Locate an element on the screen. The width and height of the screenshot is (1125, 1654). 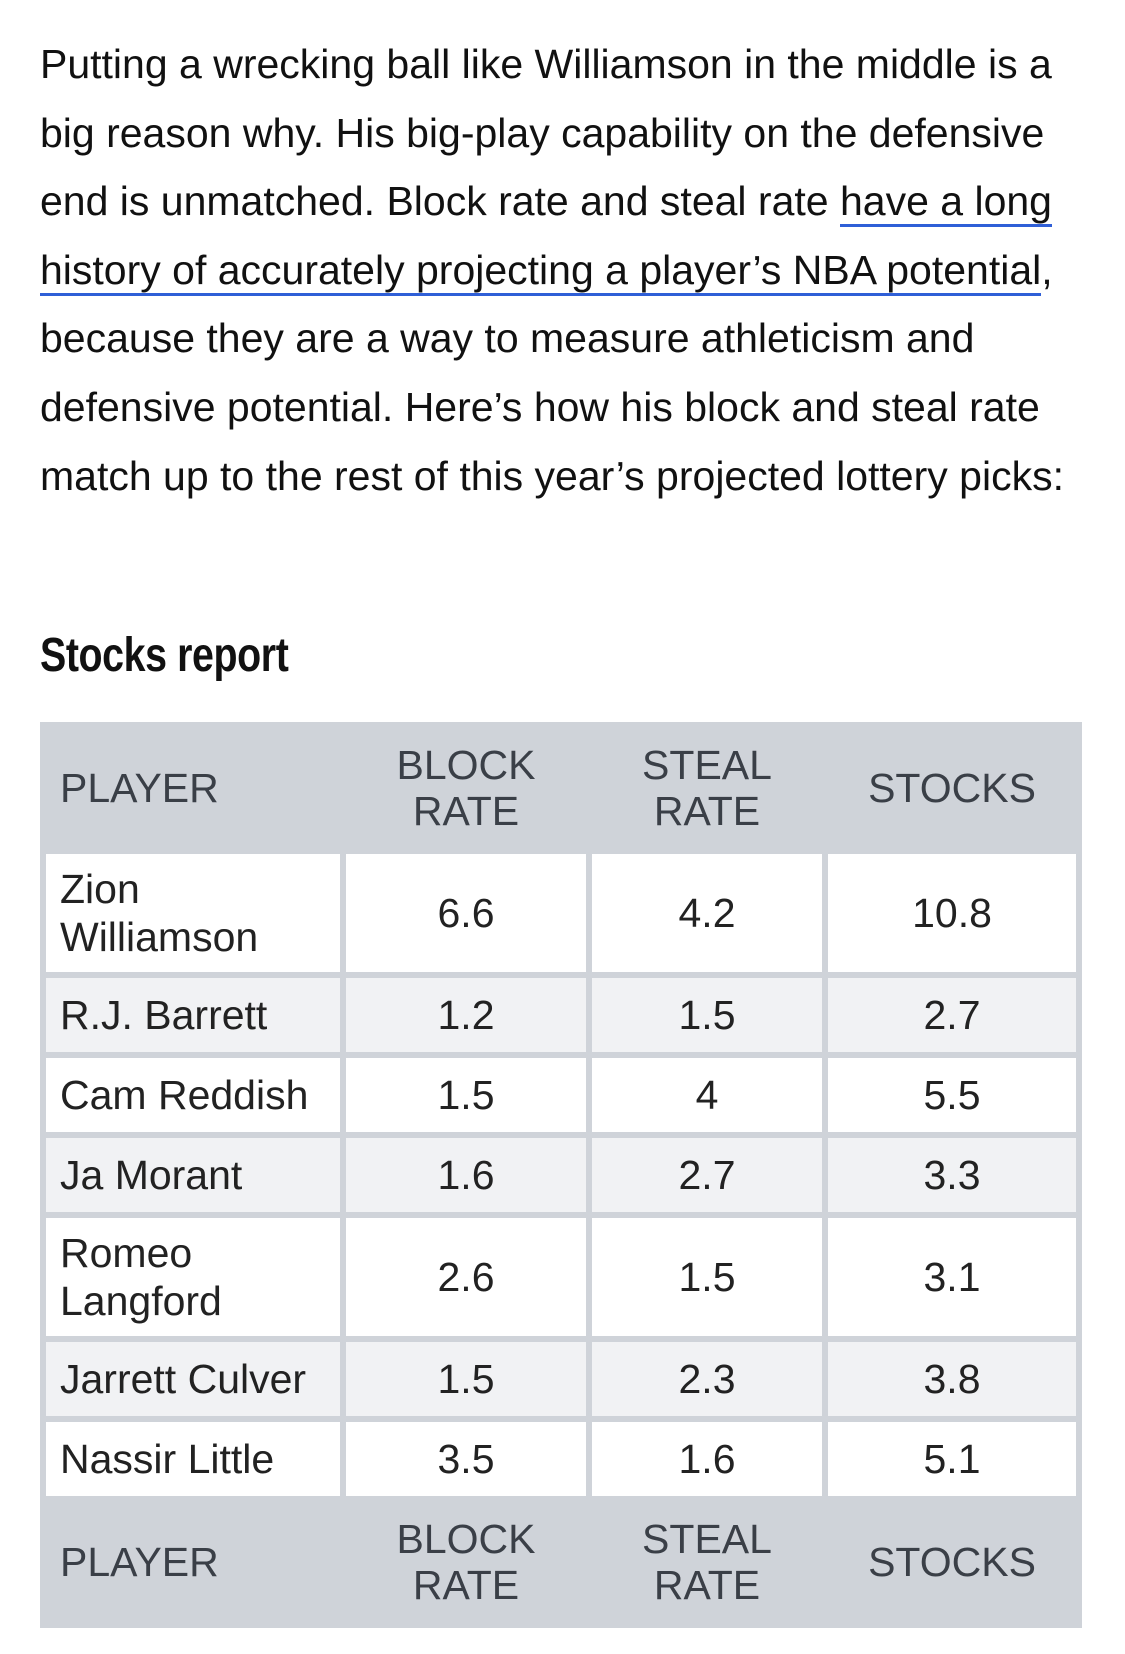
header-player: PLAYER is located at coordinates (193, 788).